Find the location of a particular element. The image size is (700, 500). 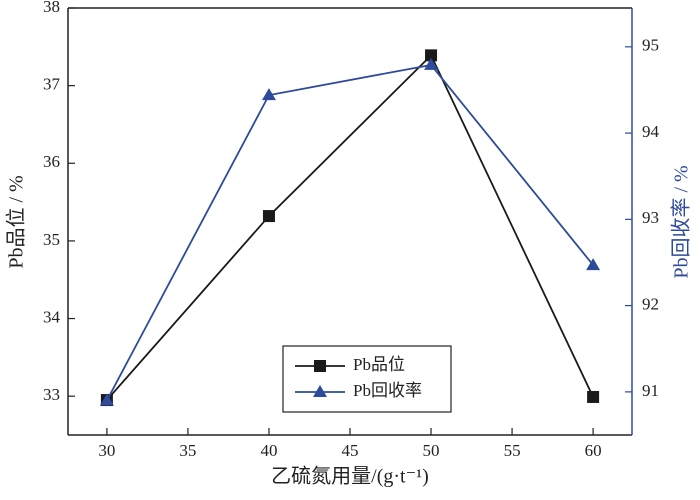

y-tick-label: 33 is located at coordinates (51, 394).